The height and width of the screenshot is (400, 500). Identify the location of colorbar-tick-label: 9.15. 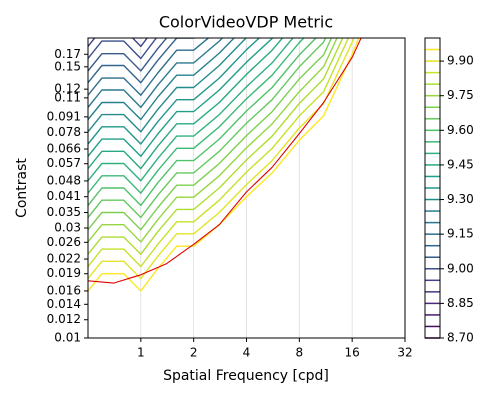
(460, 234).